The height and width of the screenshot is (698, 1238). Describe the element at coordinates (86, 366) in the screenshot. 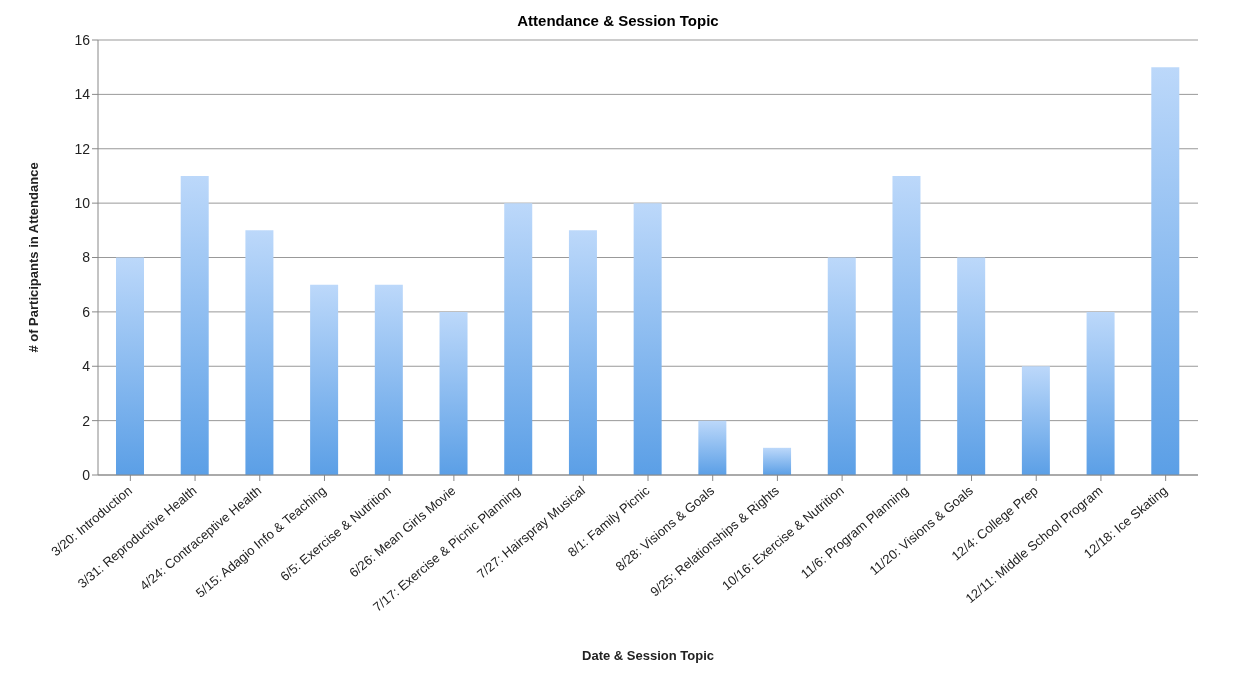

I see `y-tick-label: 4` at that location.